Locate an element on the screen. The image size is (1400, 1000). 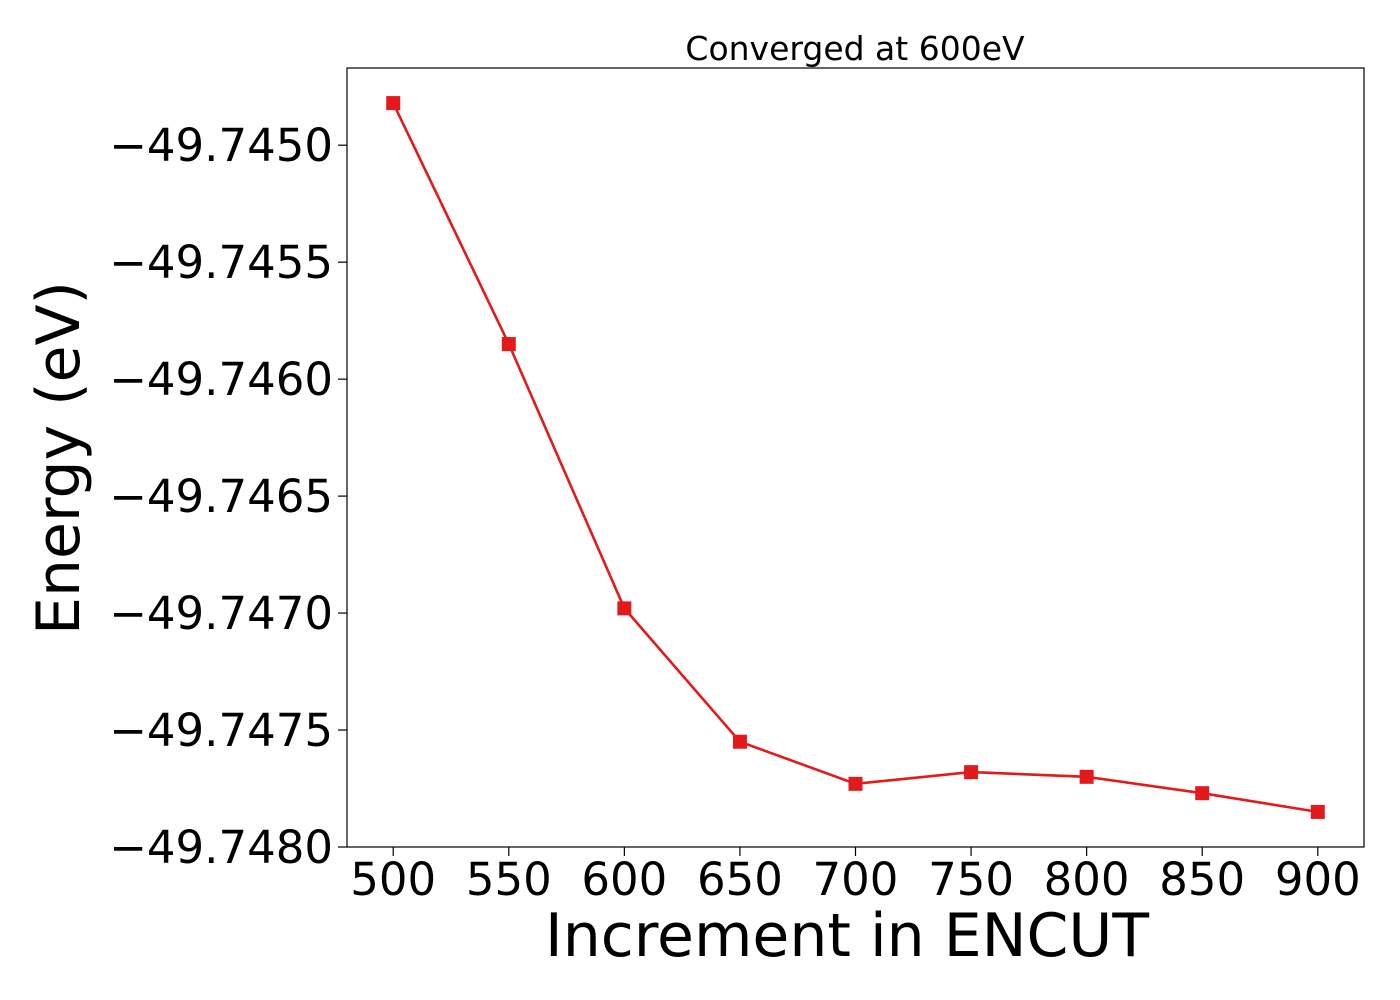
chart-title: Converged at 600eV is located at coordinates (855, 48).